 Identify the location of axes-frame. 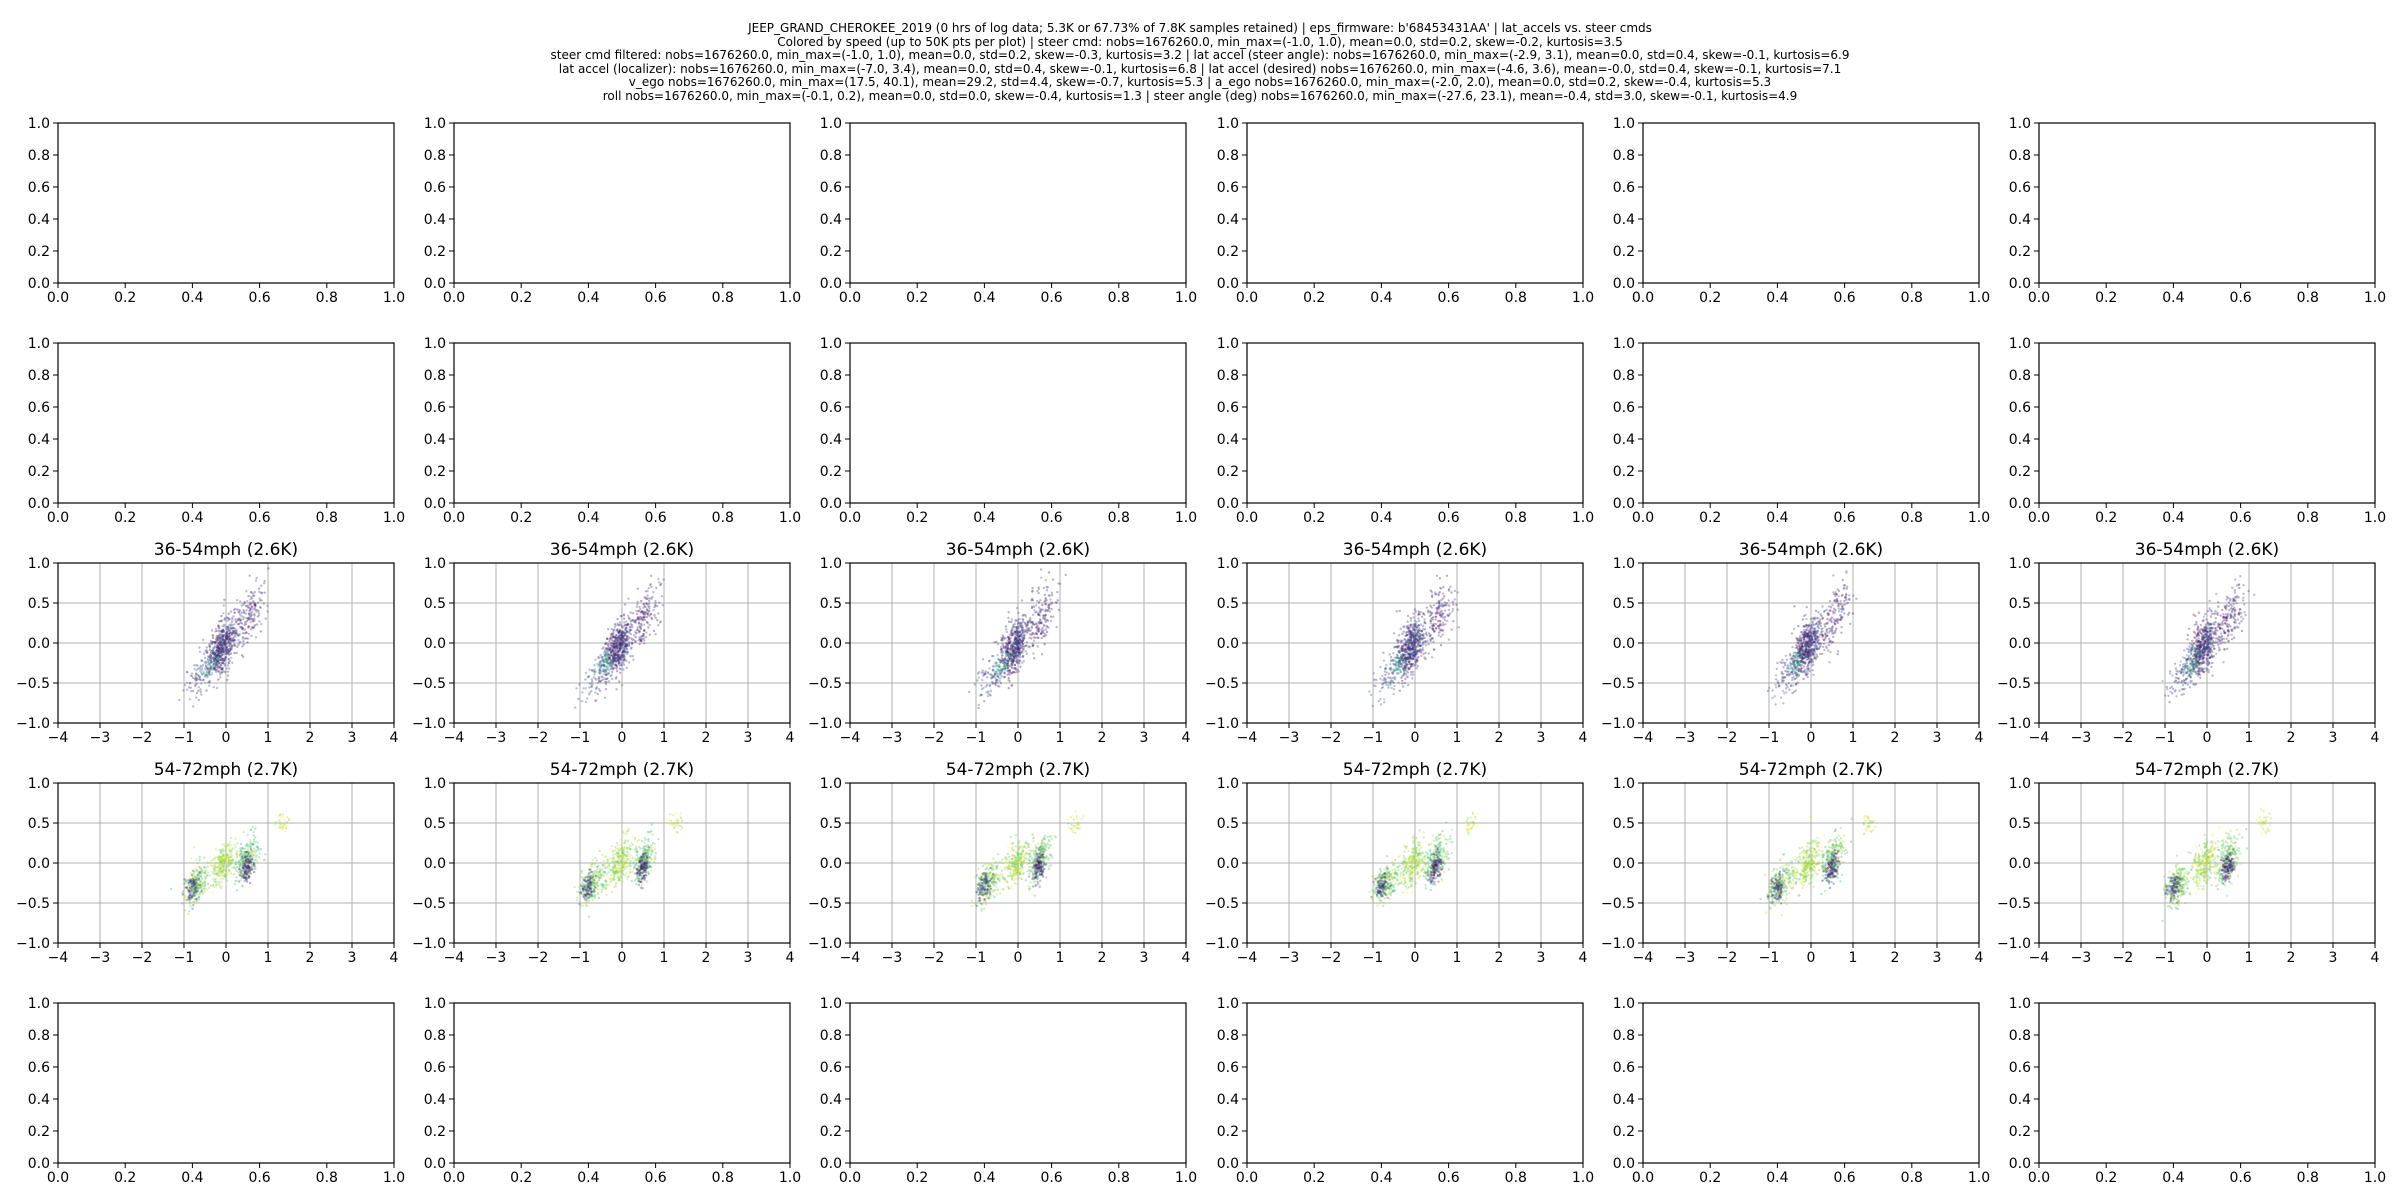
(622, 423).